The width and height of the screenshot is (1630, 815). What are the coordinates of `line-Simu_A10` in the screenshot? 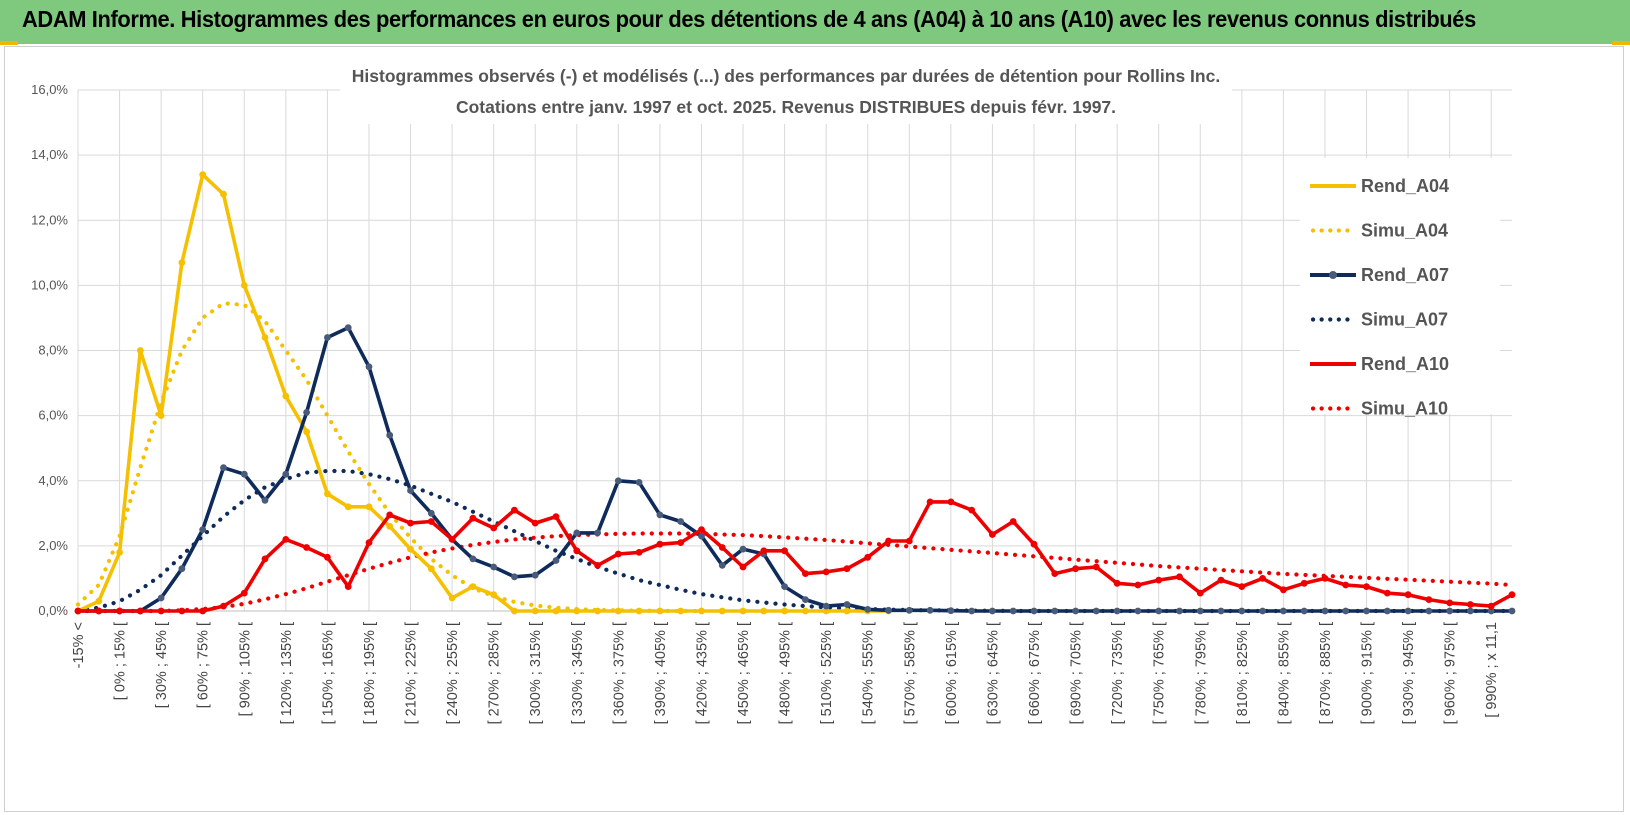 It's located at (795, 572).